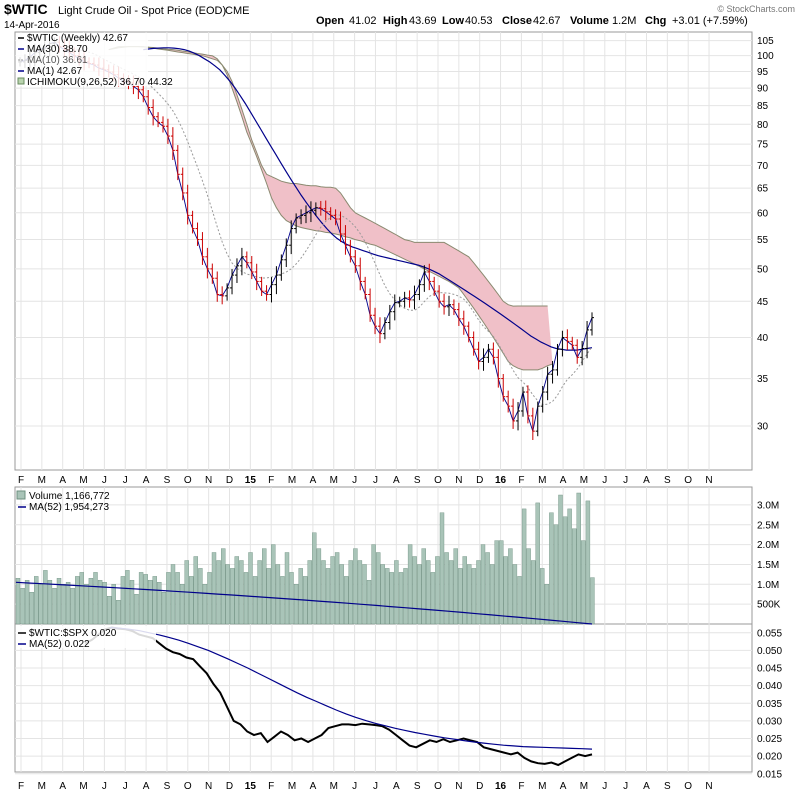 This screenshot has width=800, height=795. What do you see at coordinates (768, 565) in the screenshot?
I see `volume-y-tick-label: 1.5M` at bounding box center [768, 565].